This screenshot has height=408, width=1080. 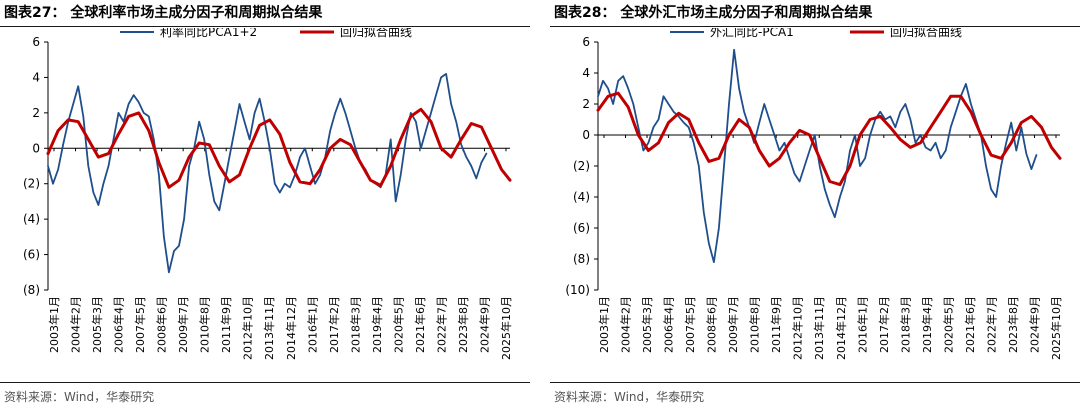 I want to click on legend-label: 外汇同比-PCA1, so click(x=752, y=33).